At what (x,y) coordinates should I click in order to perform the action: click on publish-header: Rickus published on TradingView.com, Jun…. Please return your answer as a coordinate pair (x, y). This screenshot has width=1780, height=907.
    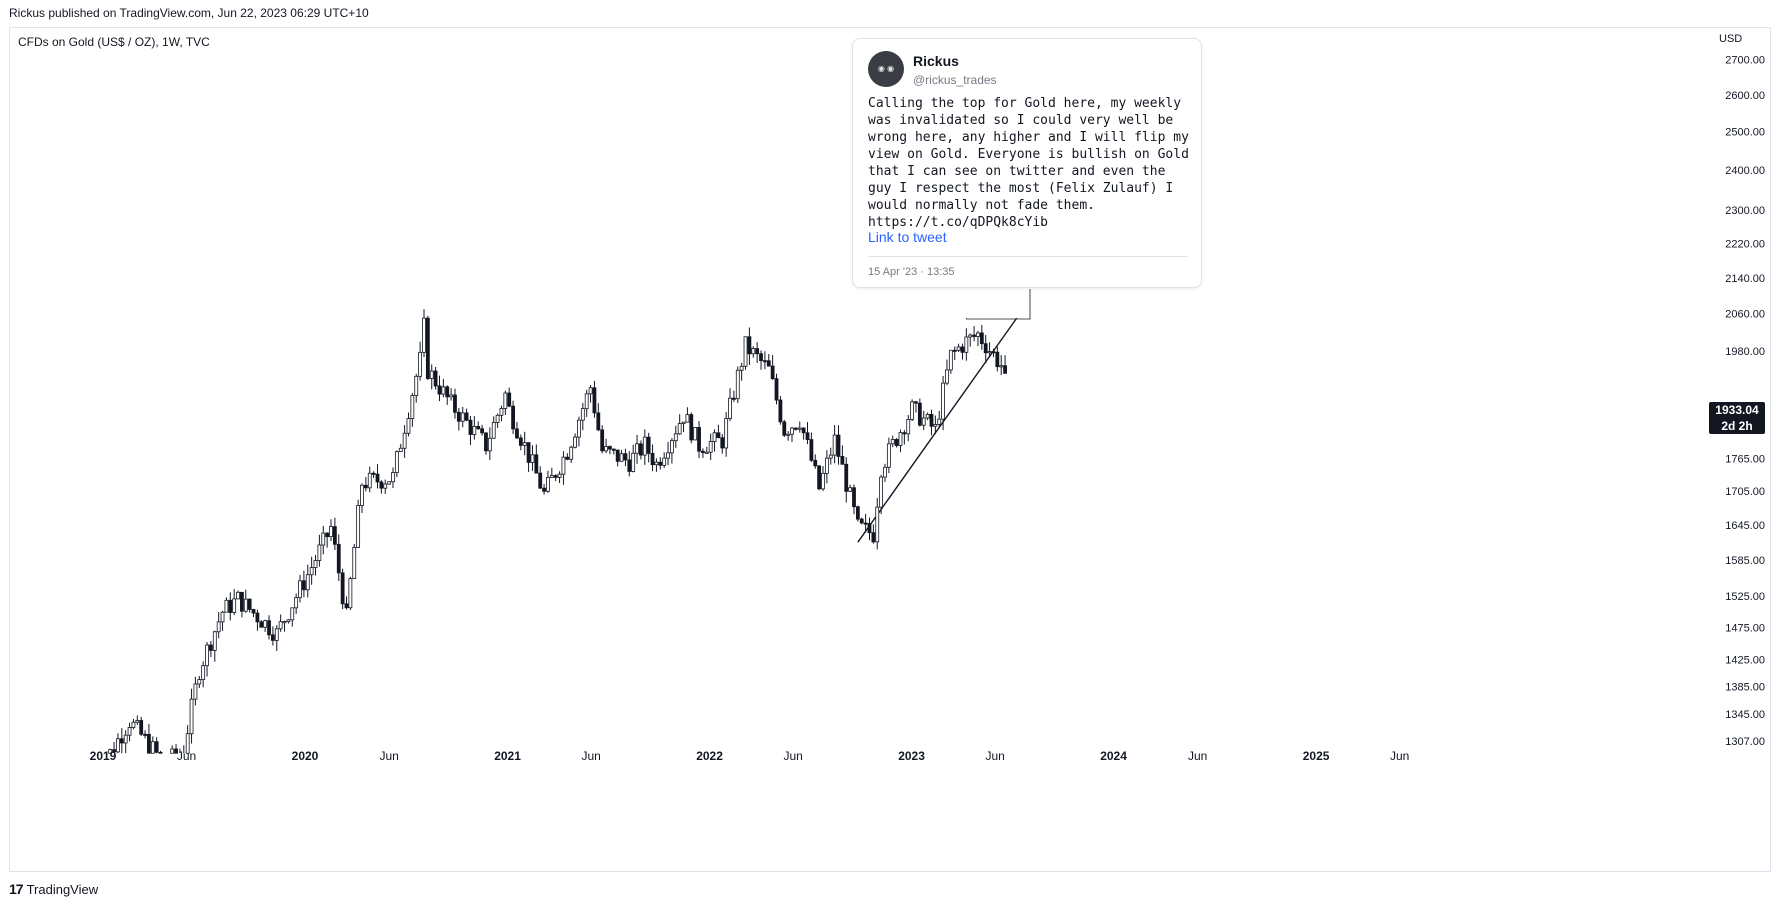
    Looking at the image, I should click on (189, 13).